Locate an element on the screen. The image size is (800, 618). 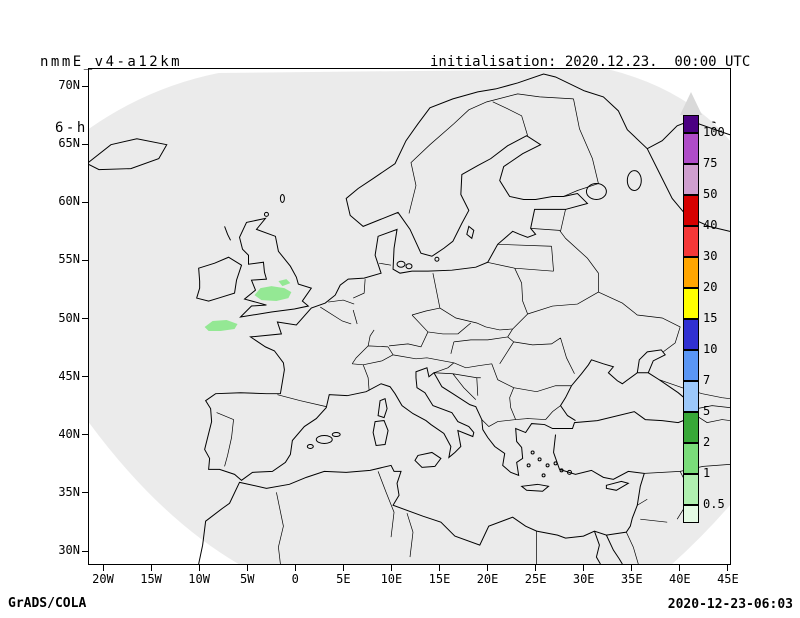
corsica-coast is located at coordinates (382, 408).